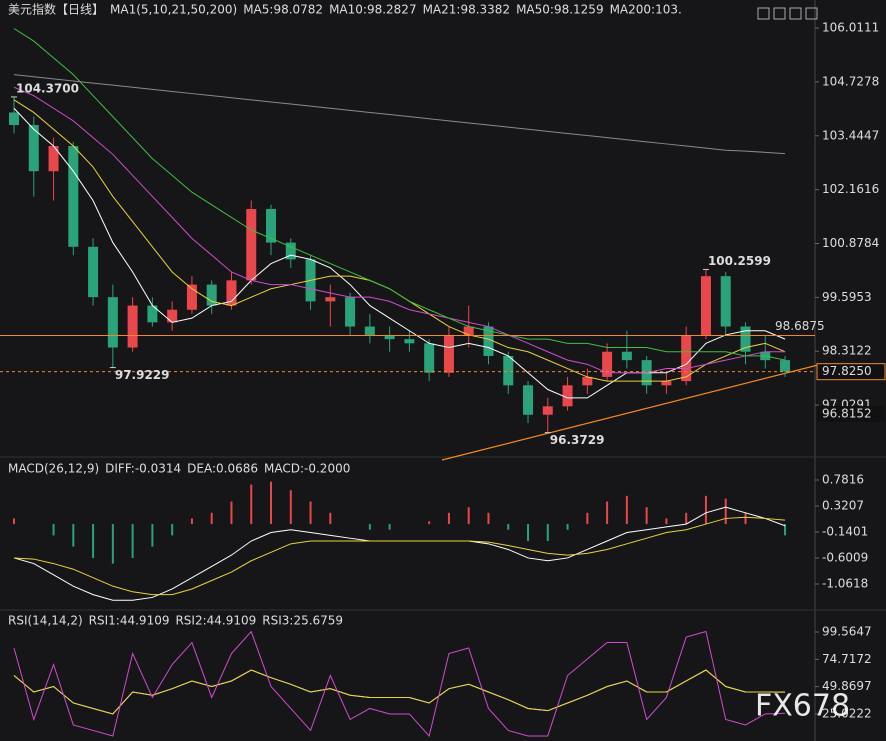 Image resolution: width=886 pixels, height=741 pixels. What do you see at coordinates (739, 261) in the screenshot?
I see `annotation-label: 100.2599` at bounding box center [739, 261].